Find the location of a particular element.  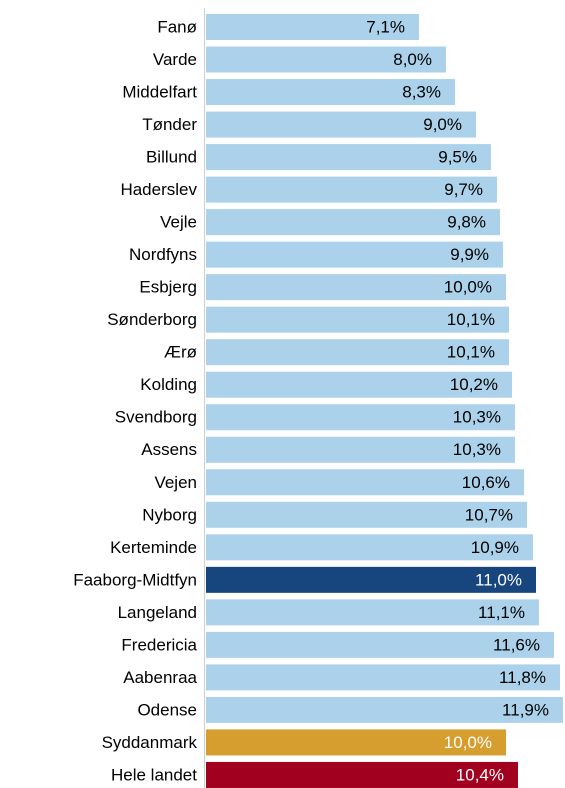

category-label: Fredericia is located at coordinates (159, 644).